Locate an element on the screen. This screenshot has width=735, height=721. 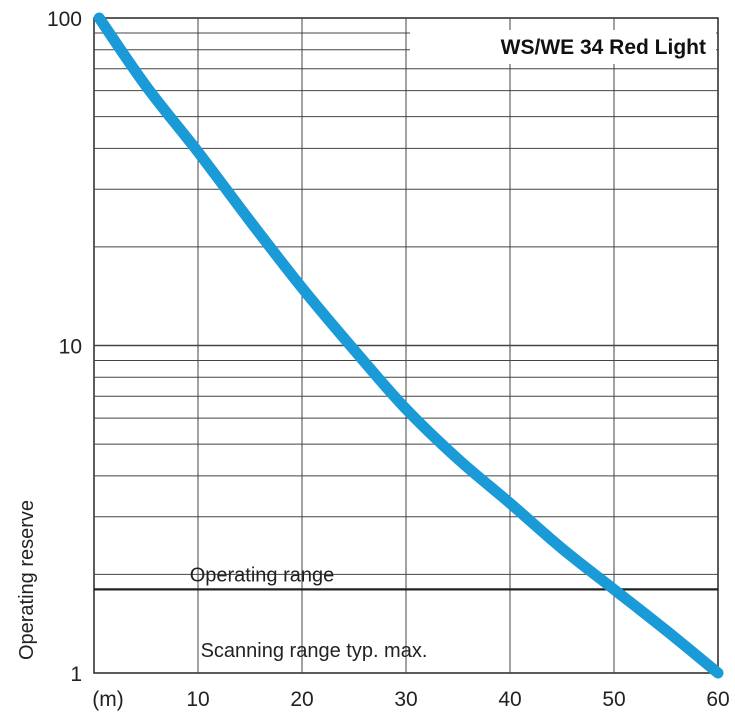
y-tick-labels: 1 10 100 is located at coordinates (64, 347).